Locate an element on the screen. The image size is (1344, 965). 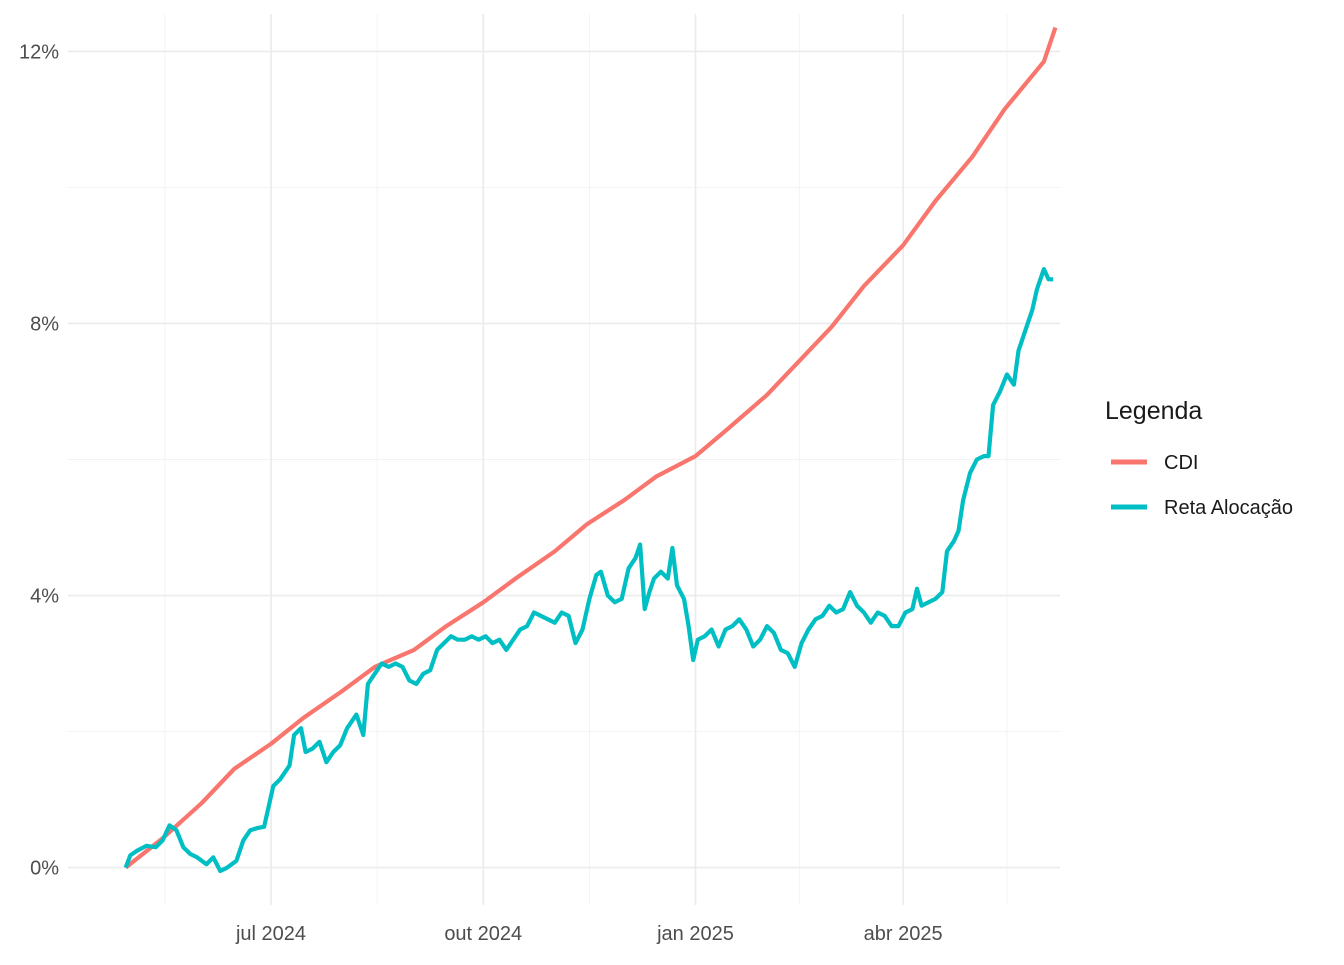
x-tick-label: jul 2024 is located at coordinates (270, 934).